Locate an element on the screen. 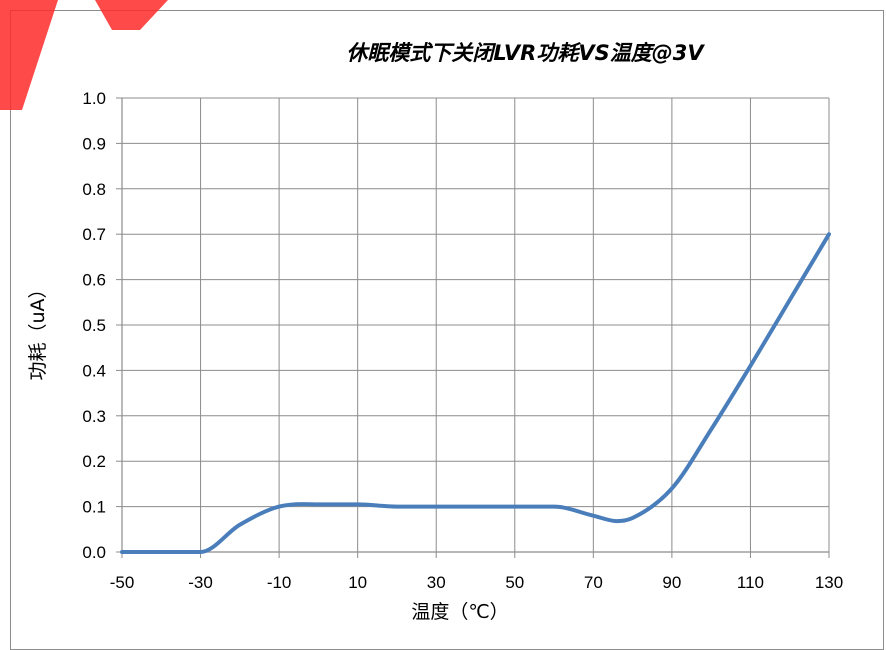 This screenshot has height=650, width=886. y-tick-label: 1.0 is located at coordinates (94, 98).